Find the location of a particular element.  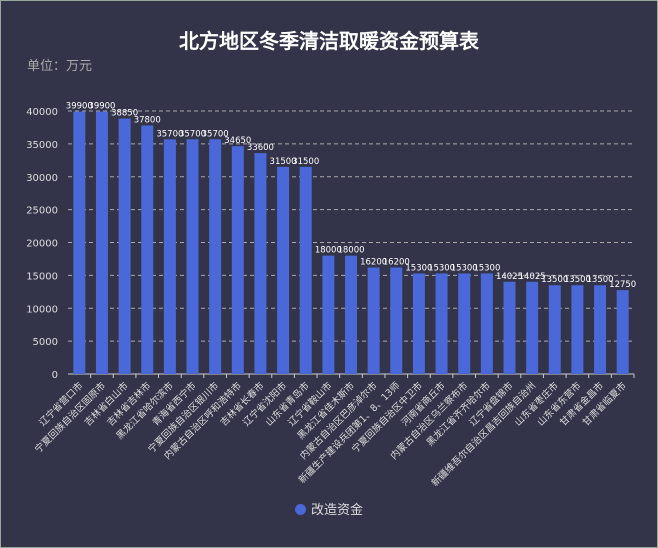

y-tick-label: 35000 is located at coordinates (42, 145).